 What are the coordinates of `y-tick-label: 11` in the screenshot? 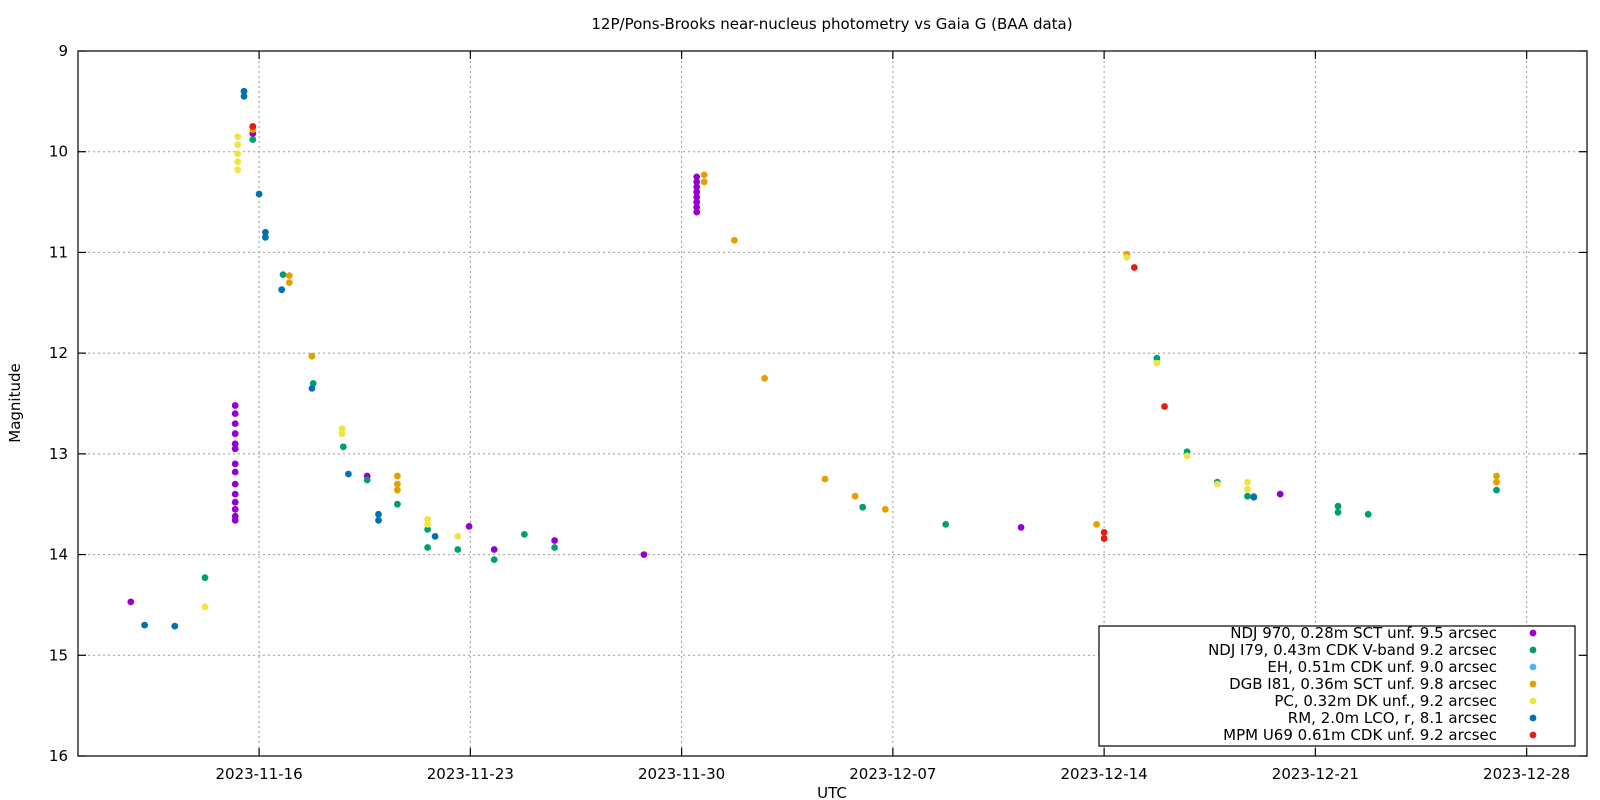 It's located at (58, 252).